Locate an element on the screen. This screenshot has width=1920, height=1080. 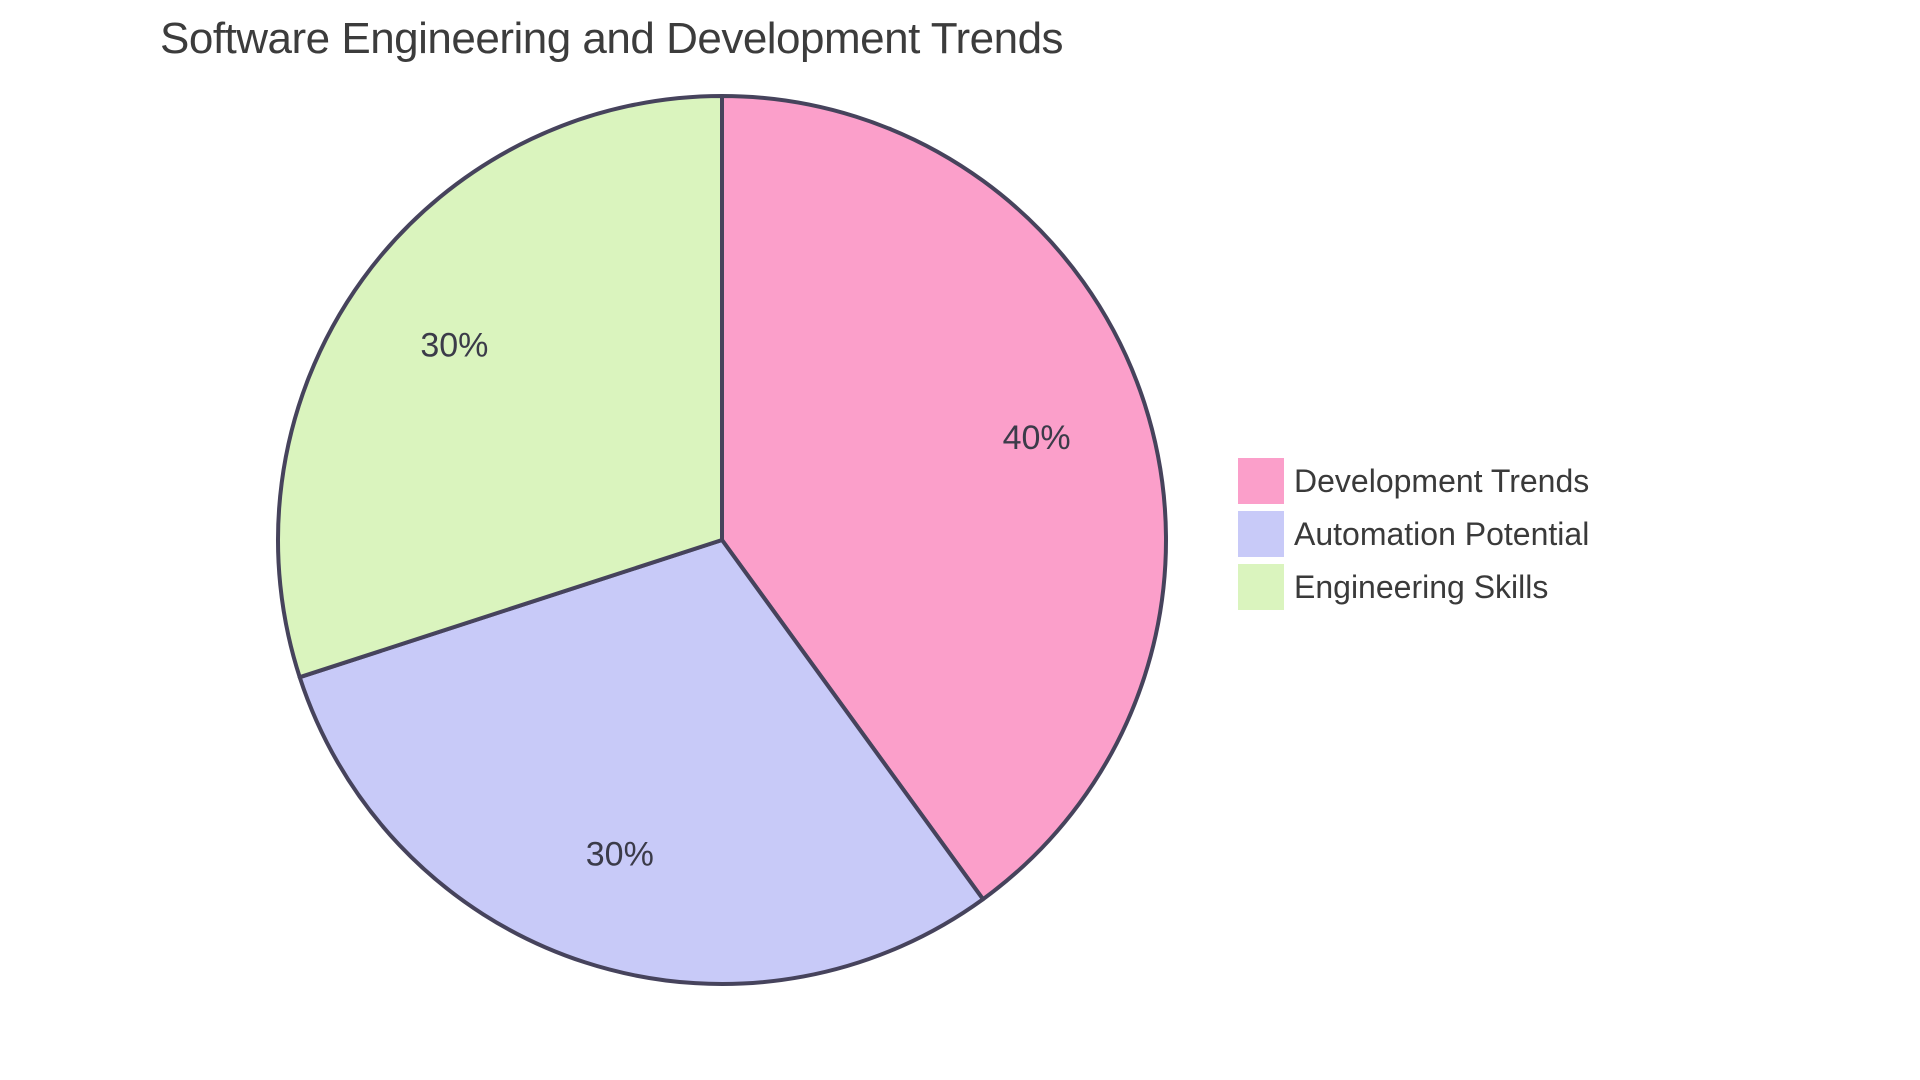
legend-label-automation-potential: Automation Potential is located at coordinates (1442, 533).